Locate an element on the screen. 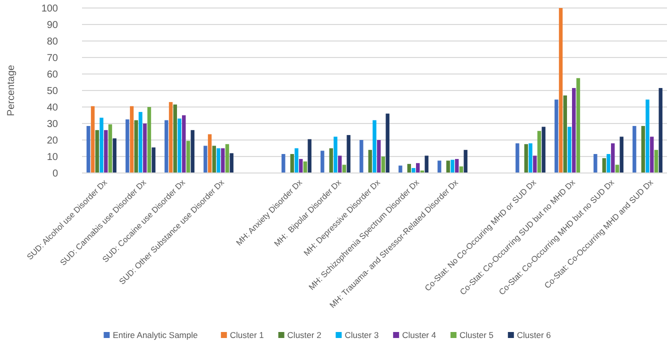 This screenshot has width=669, height=347. legend-label: Cluster 1 is located at coordinates (247, 335).